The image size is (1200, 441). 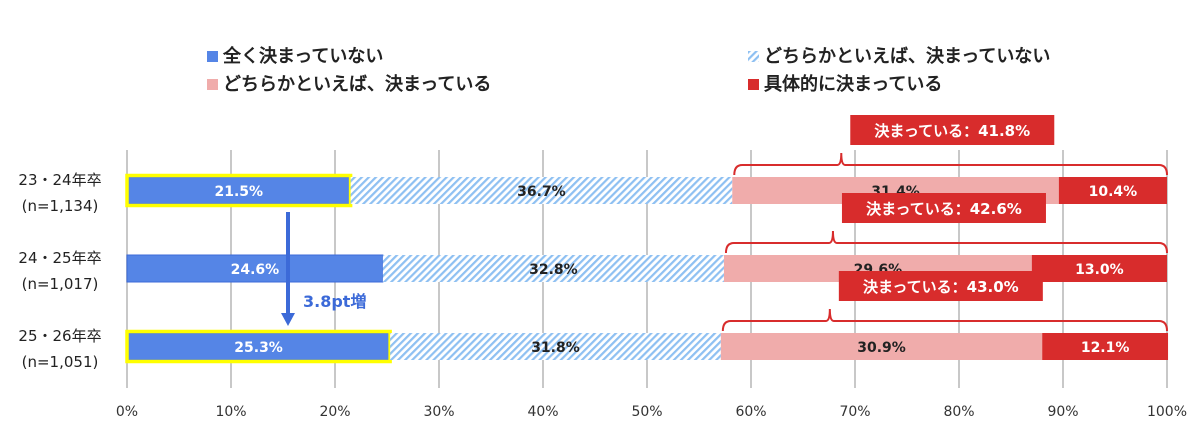 What do you see at coordinates (60, 284) in the screenshot?
I see `category-sample-size: (n=1,017)` at bounding box center [60, 284].